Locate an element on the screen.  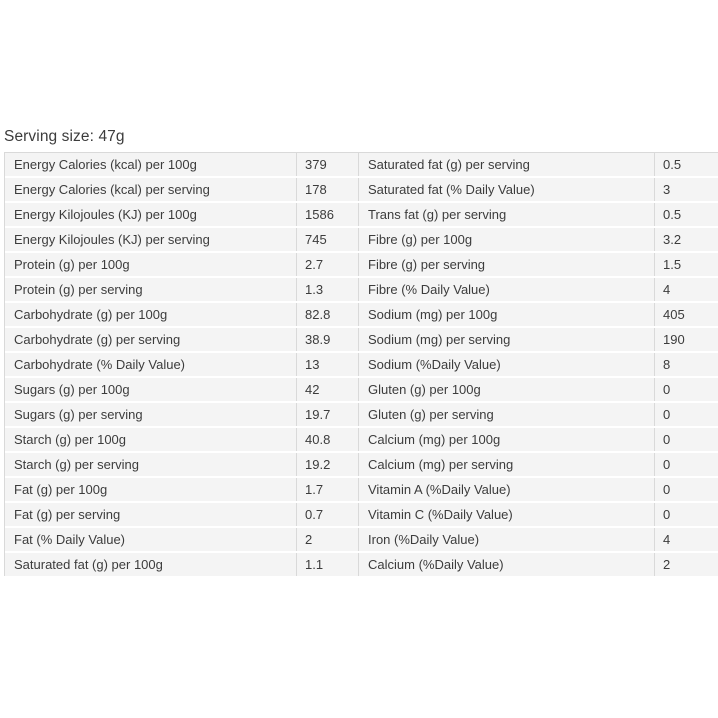
nutrient-label-cell: Fat (% Daily Value) is located at coordinates (151, 539).